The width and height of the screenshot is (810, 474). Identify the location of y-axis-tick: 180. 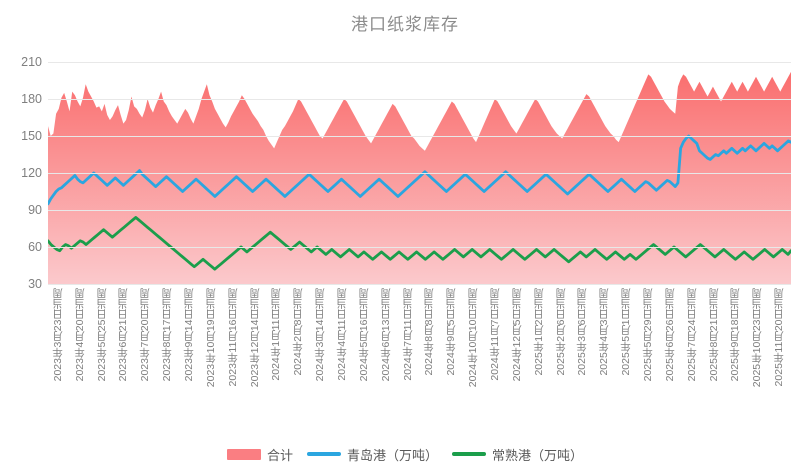
(31, 99).